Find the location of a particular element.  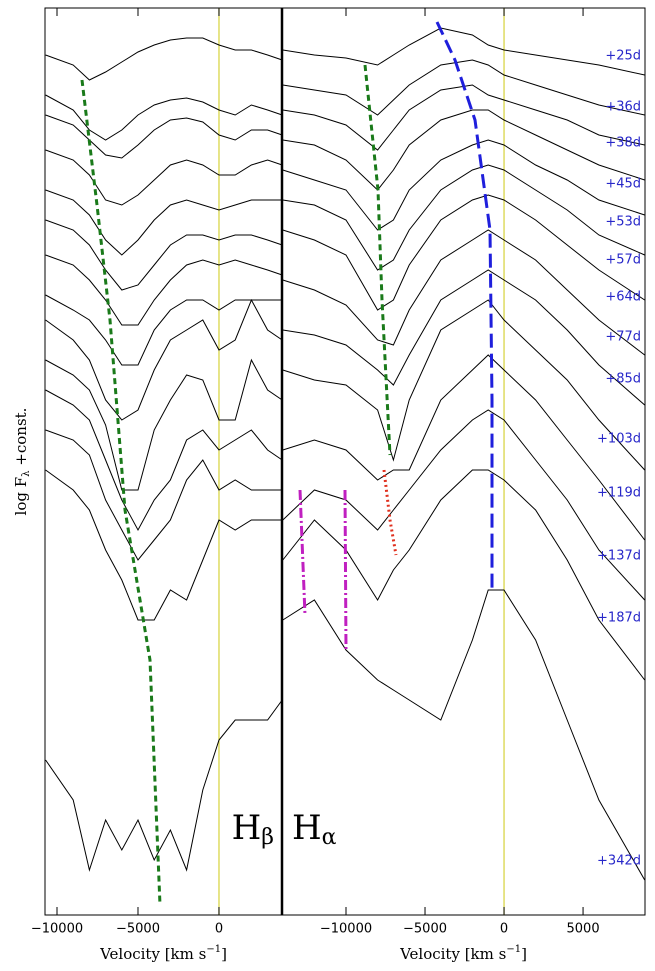

epoch-label: +103d is located at coordinates (619, 439).